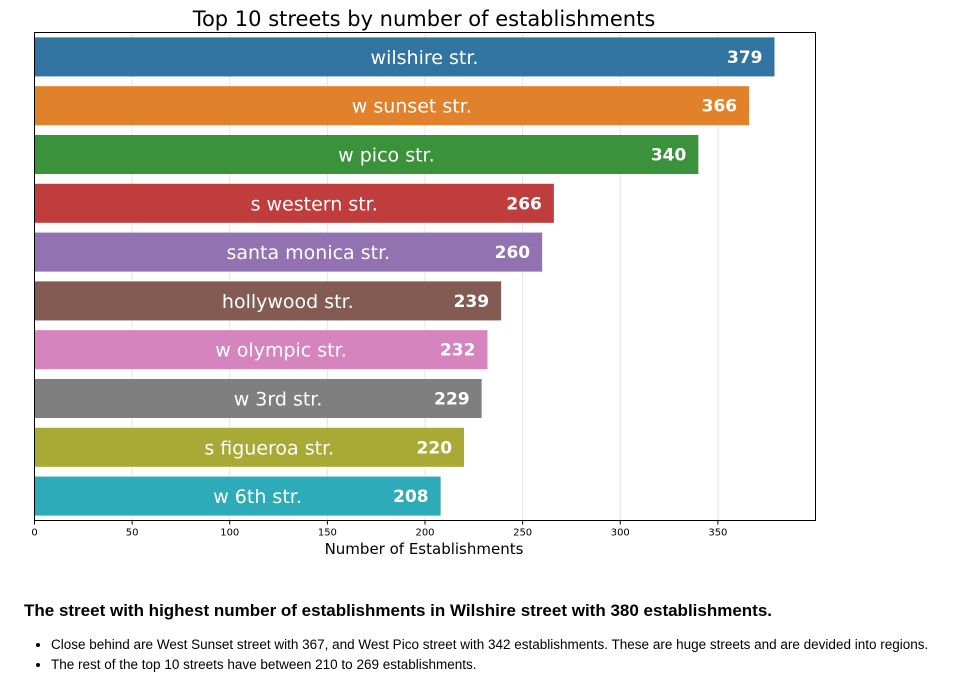 The width and height of the screenshot is (971, 692). What do you see at coordinates (411, 497) in the screenshot?
I see `bar-value-label: 208` at bounding box center [411, 497].